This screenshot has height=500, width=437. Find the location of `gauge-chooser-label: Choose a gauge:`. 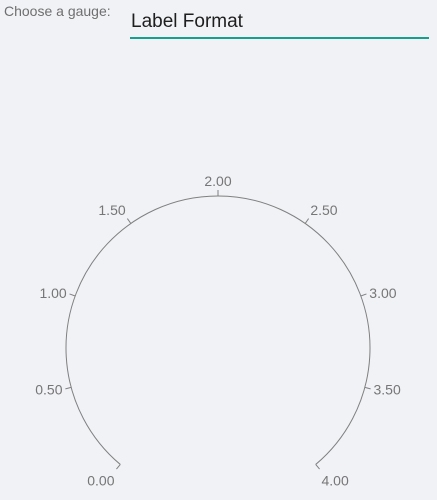

gauge-chooser-label: Choose a gauge: is located at coordinates (57, 11).